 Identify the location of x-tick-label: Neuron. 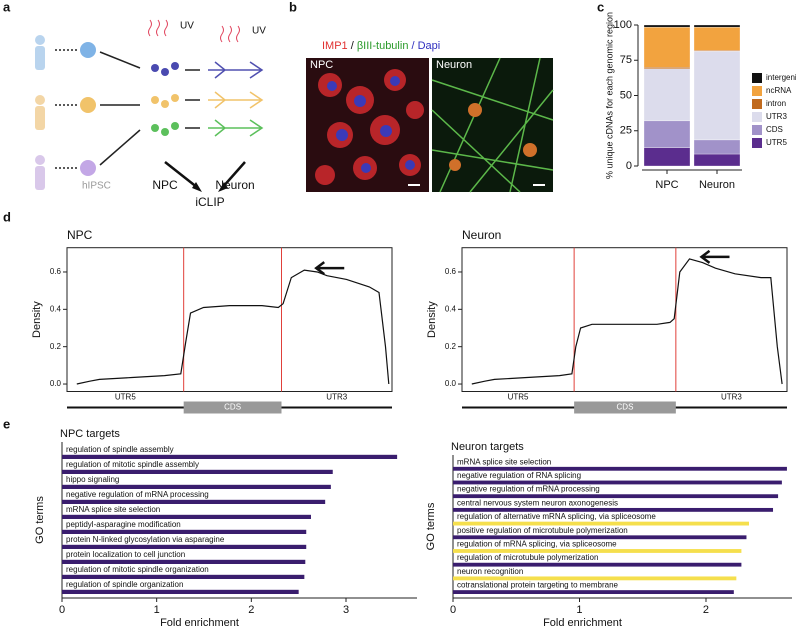
(717, 185).